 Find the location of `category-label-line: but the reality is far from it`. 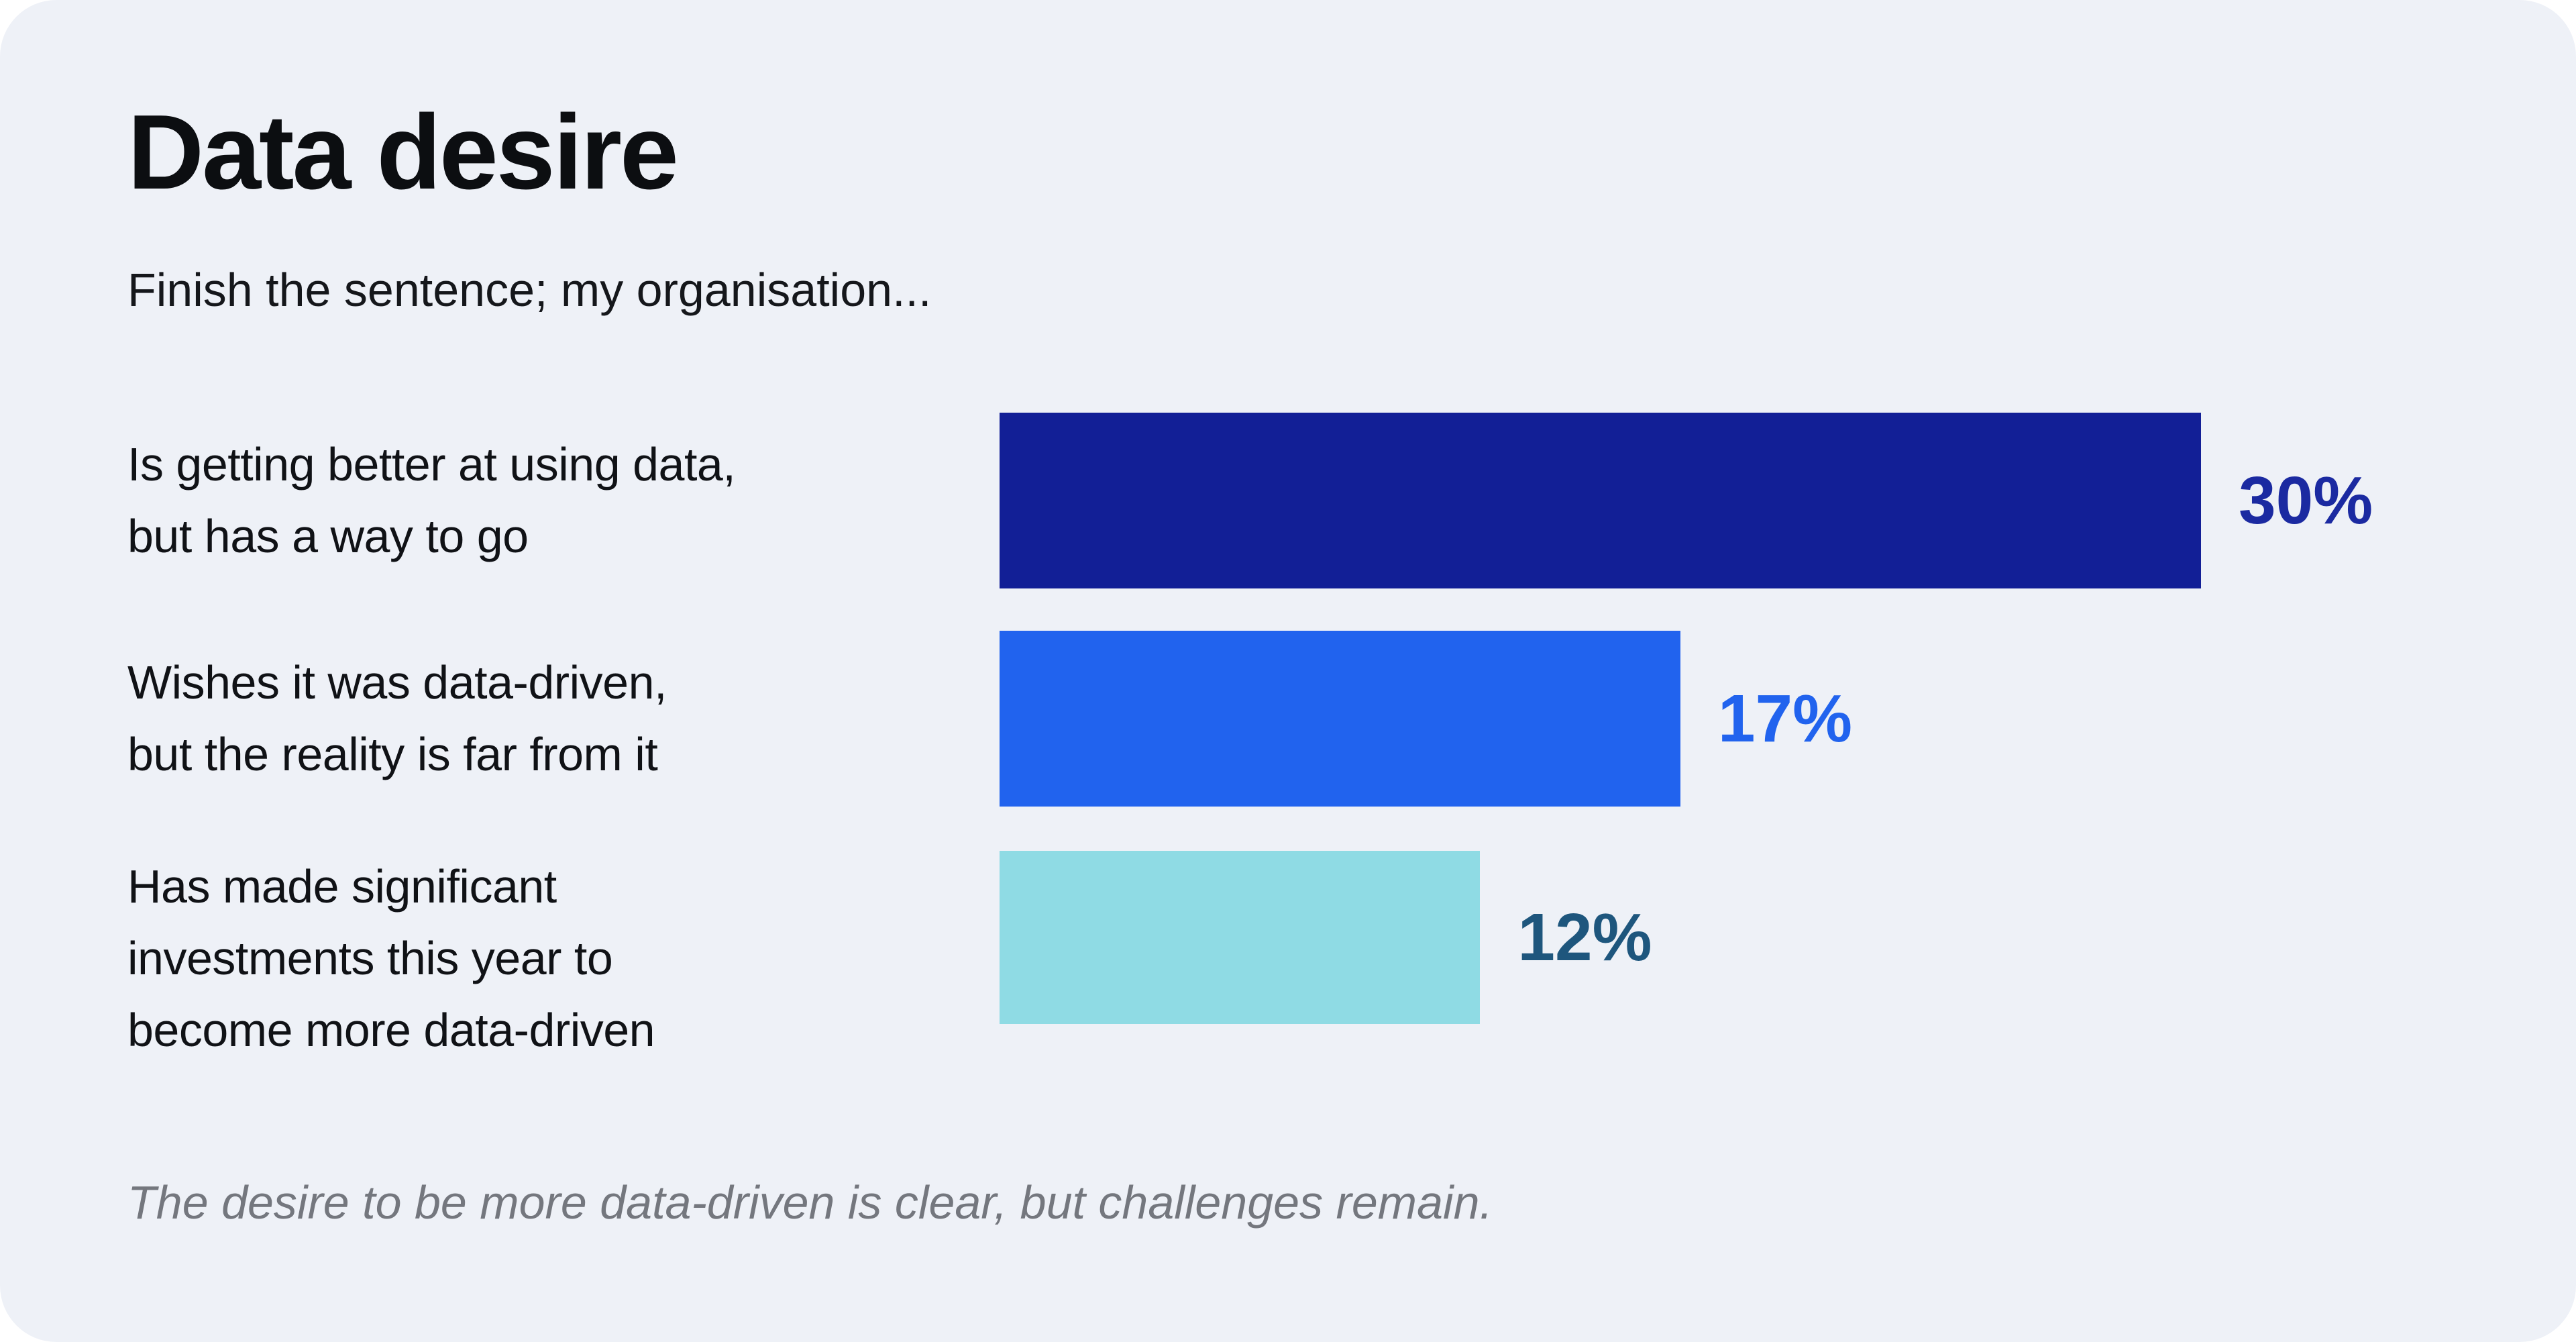

category-label-line: but the reality is far from it is located at coordinates (392, 754).